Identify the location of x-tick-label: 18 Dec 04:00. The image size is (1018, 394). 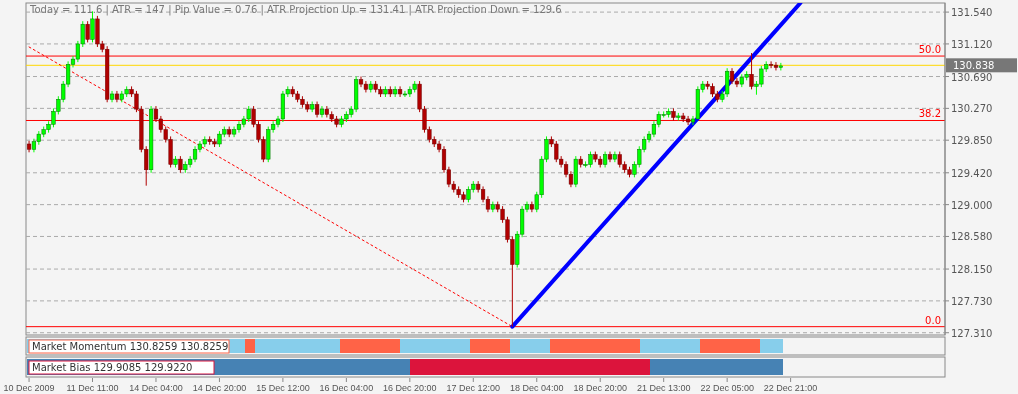
(536, 388).